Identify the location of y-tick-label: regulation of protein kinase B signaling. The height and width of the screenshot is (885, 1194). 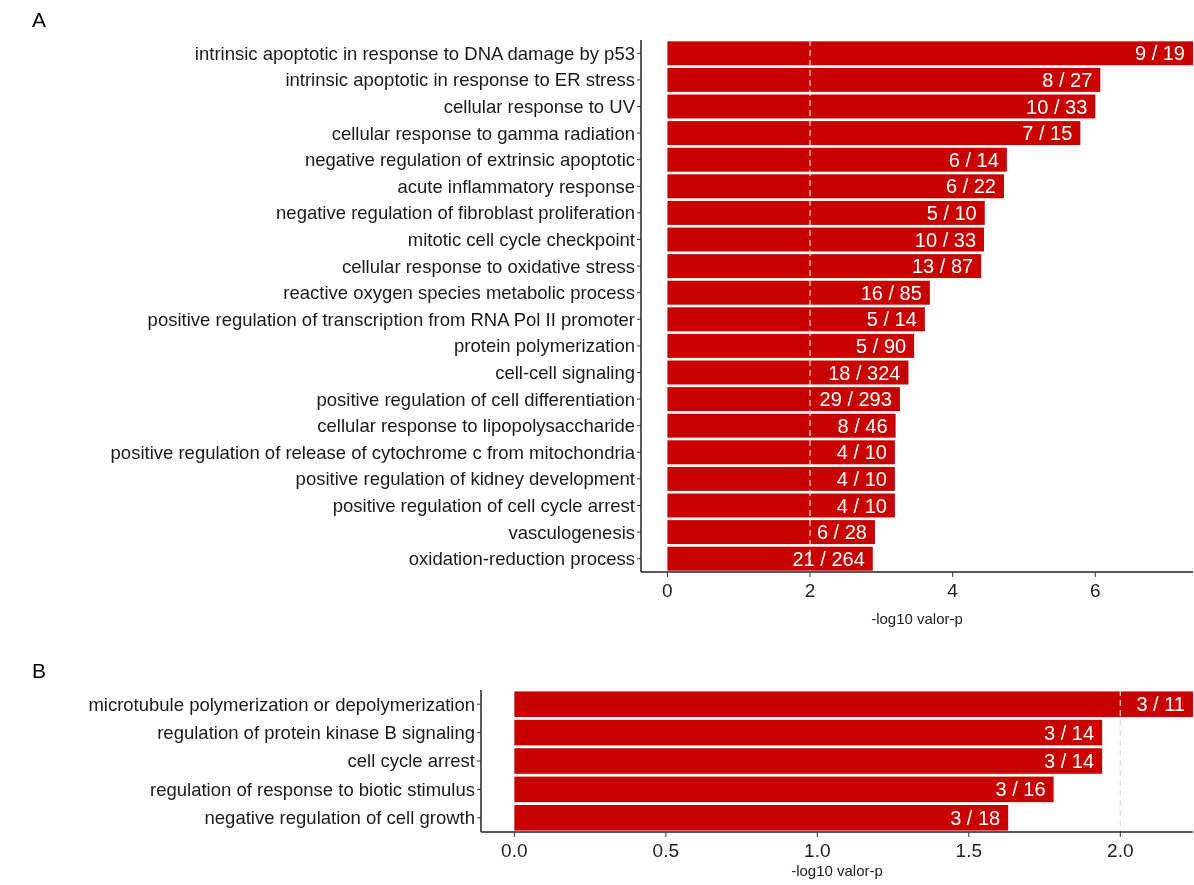
(316, 733).